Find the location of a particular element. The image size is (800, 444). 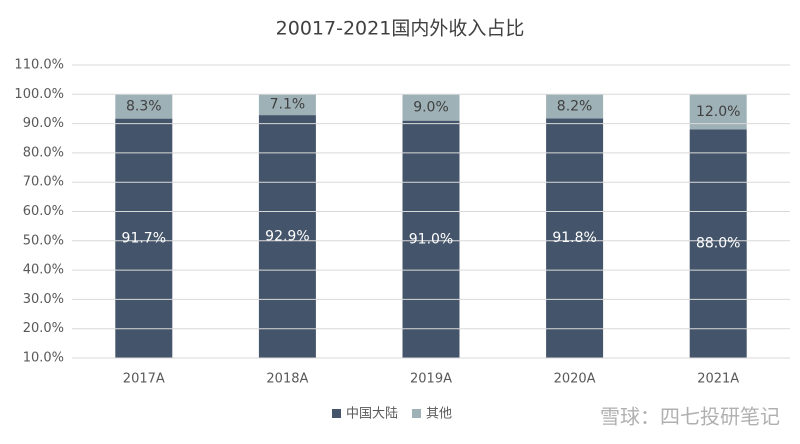

data-label: 7.1% is located at coordinates (288, 105).